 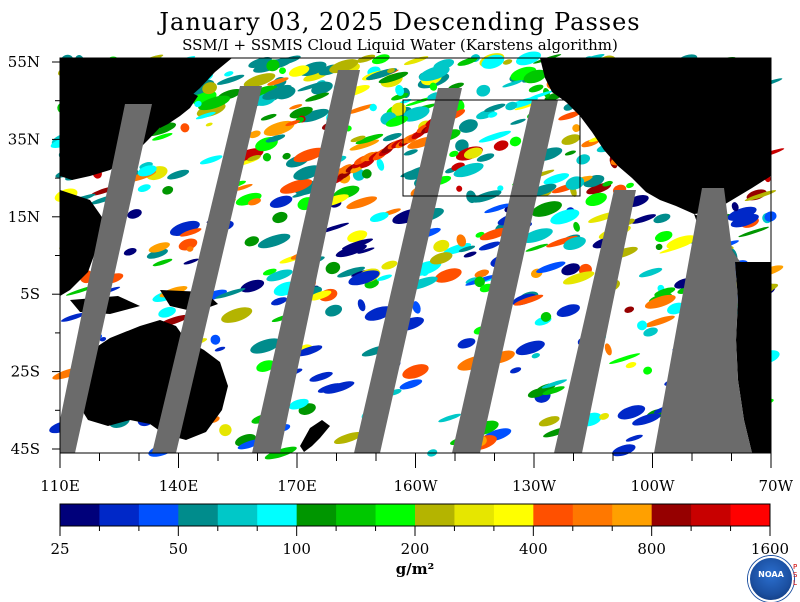 I want to click on south-america-landmass, so click(x=753, y=357).